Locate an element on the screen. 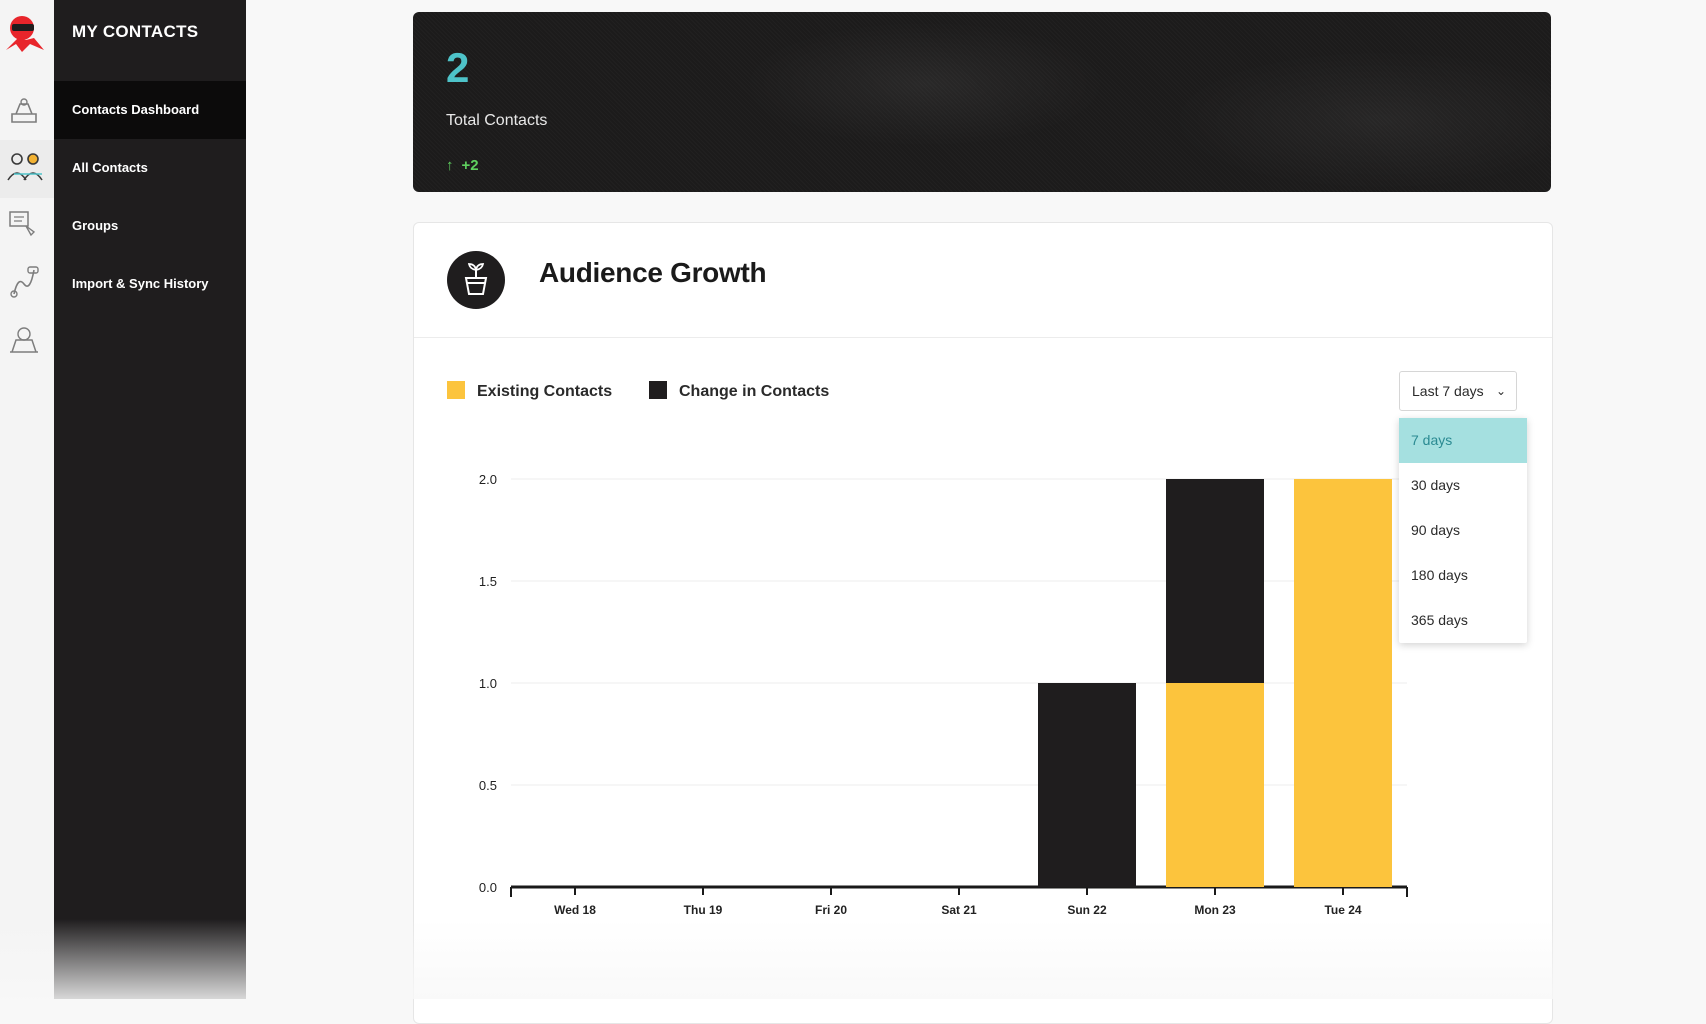  x-tick-label: Mon 23 is located at coordinates (1215, 910).